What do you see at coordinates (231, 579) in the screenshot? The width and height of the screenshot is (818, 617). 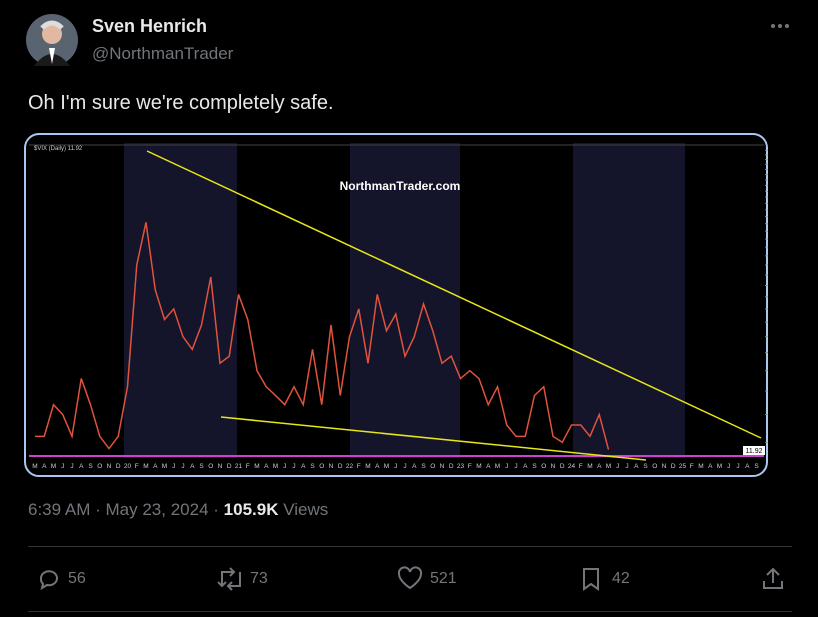 I see `repost-icon` at bounding box center [231, 579].